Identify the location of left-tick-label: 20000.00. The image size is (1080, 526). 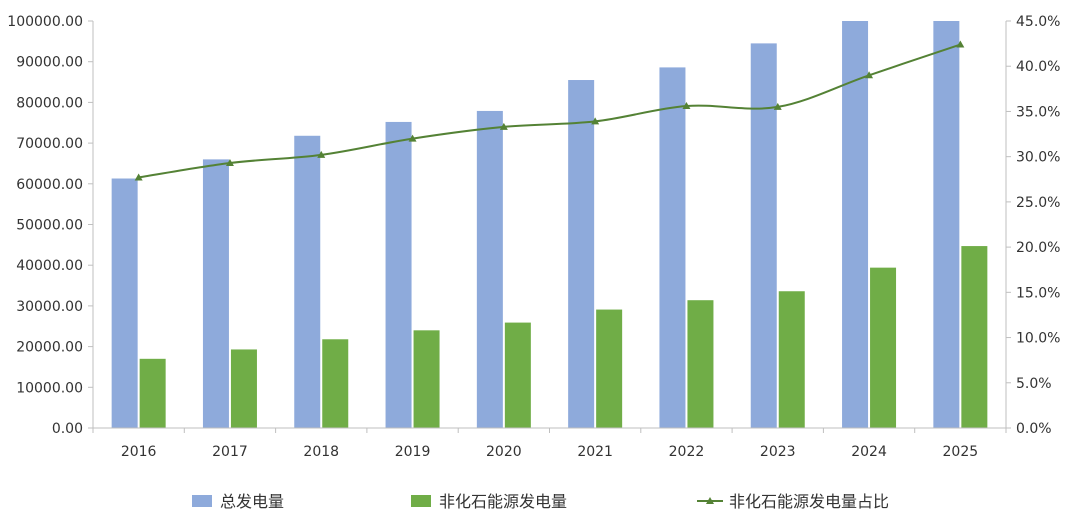
(49, 348).